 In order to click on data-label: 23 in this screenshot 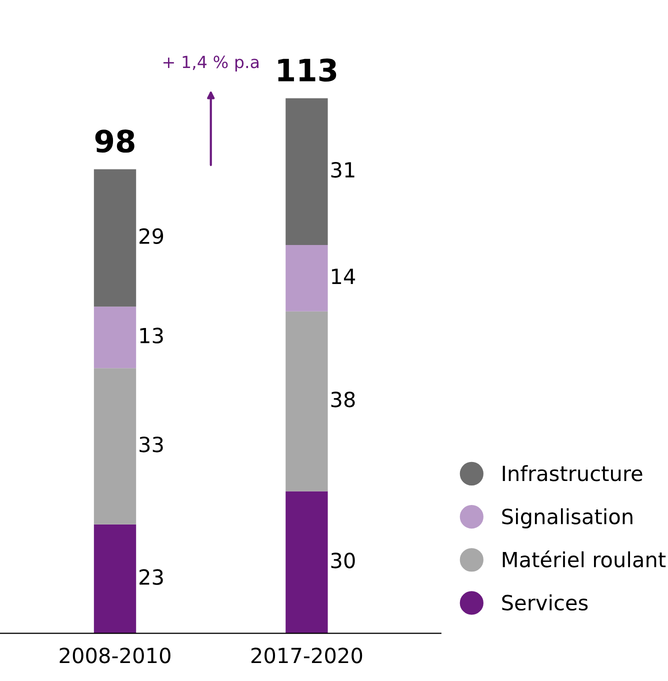, I will do `click(151, 577)`.